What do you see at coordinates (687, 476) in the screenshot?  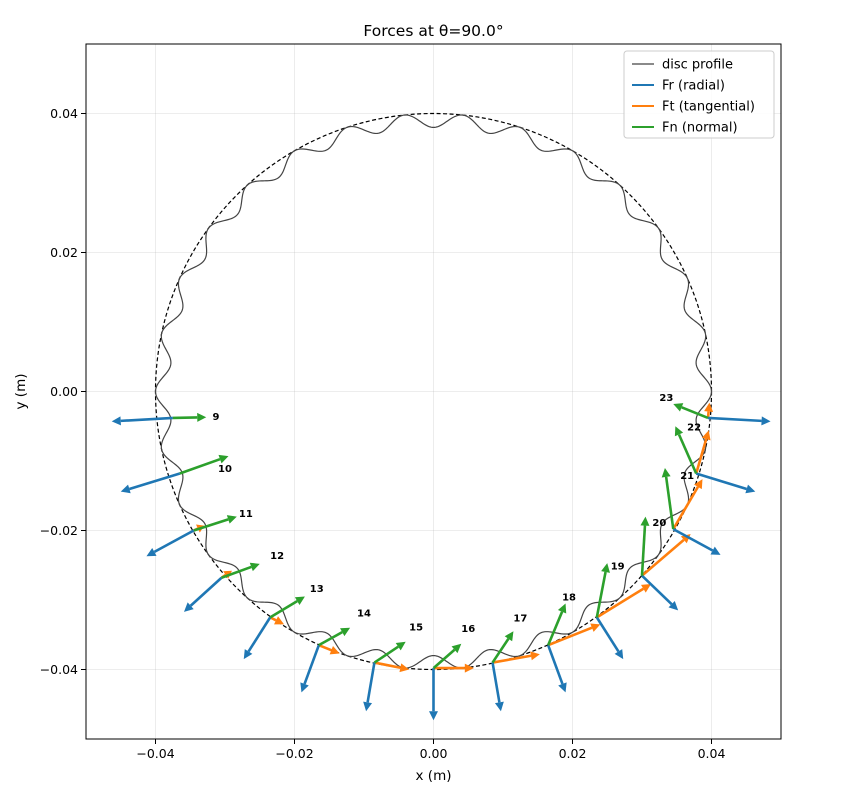 I see `roller-label-21: 21` at bounding box center [687, 476].